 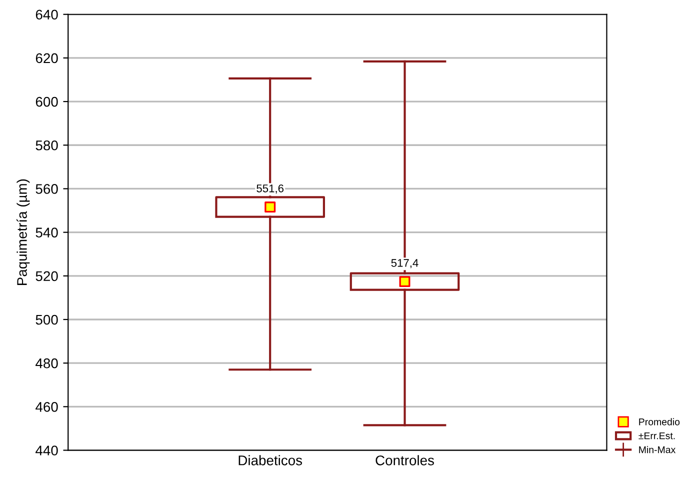 What do you see at coordinates (659, 422) in the screenshot?
I see `legend-label: Promedio` at bounding box center [659, 422].